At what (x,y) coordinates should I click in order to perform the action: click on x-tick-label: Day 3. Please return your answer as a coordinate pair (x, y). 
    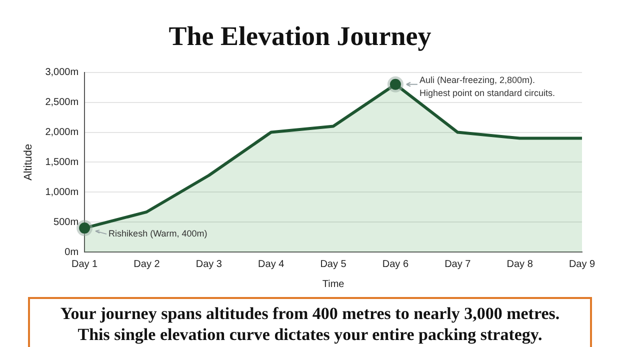
    Looking at the image, I should click on (209, 264).